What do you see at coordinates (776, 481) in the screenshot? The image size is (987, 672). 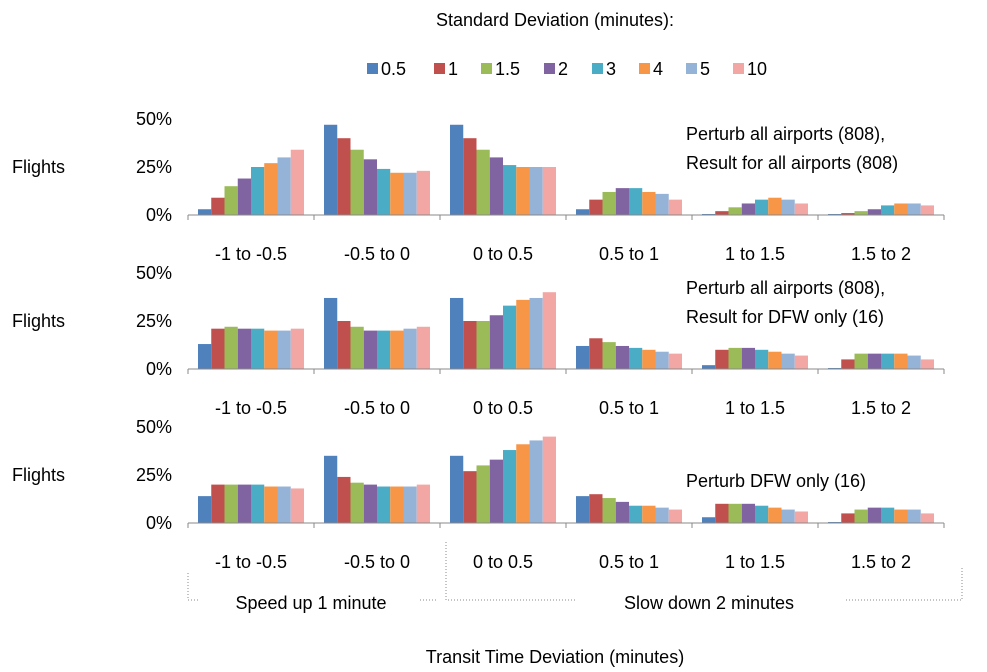 I see `panel-annotation: Perturb DFW only (16)` at bounding box center [776, 481].